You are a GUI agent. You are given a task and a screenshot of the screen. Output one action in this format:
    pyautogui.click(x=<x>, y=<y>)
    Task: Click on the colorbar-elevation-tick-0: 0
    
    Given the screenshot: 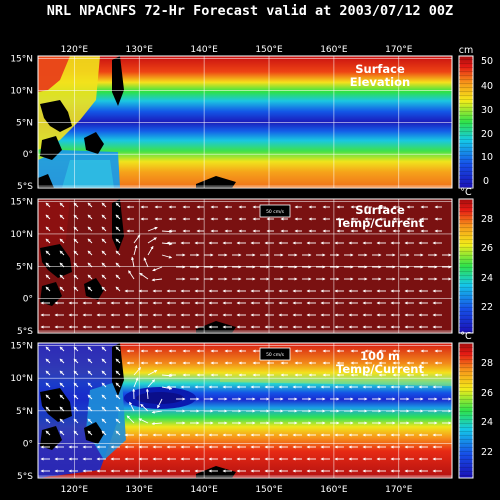 What is the action you would take?
    pyautogui.click(x=486, y=181)
    